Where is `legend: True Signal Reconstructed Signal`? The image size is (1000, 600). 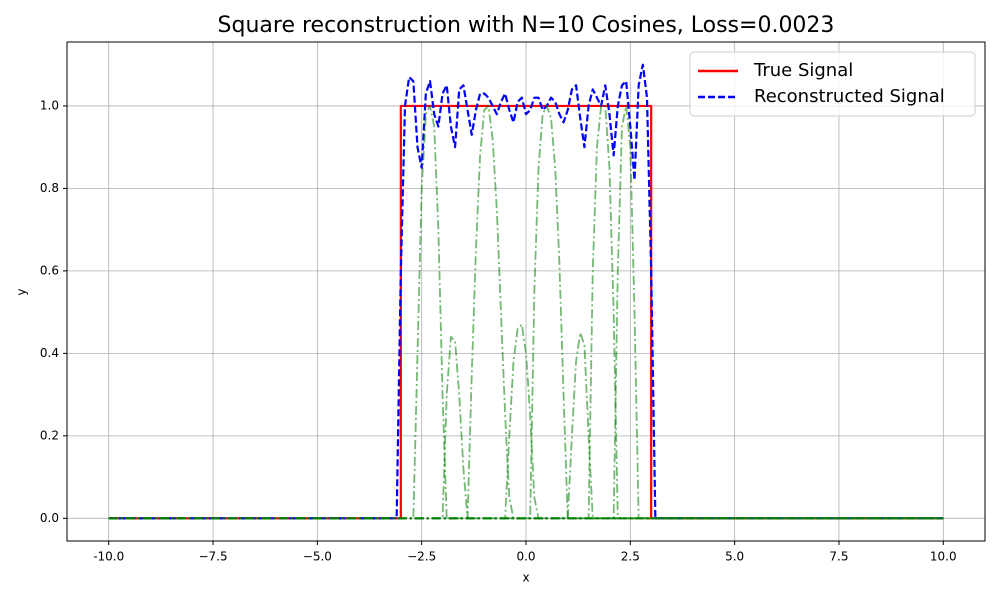 legend: True Signal Reconstructed Signal is located at coordinates (832, 84).